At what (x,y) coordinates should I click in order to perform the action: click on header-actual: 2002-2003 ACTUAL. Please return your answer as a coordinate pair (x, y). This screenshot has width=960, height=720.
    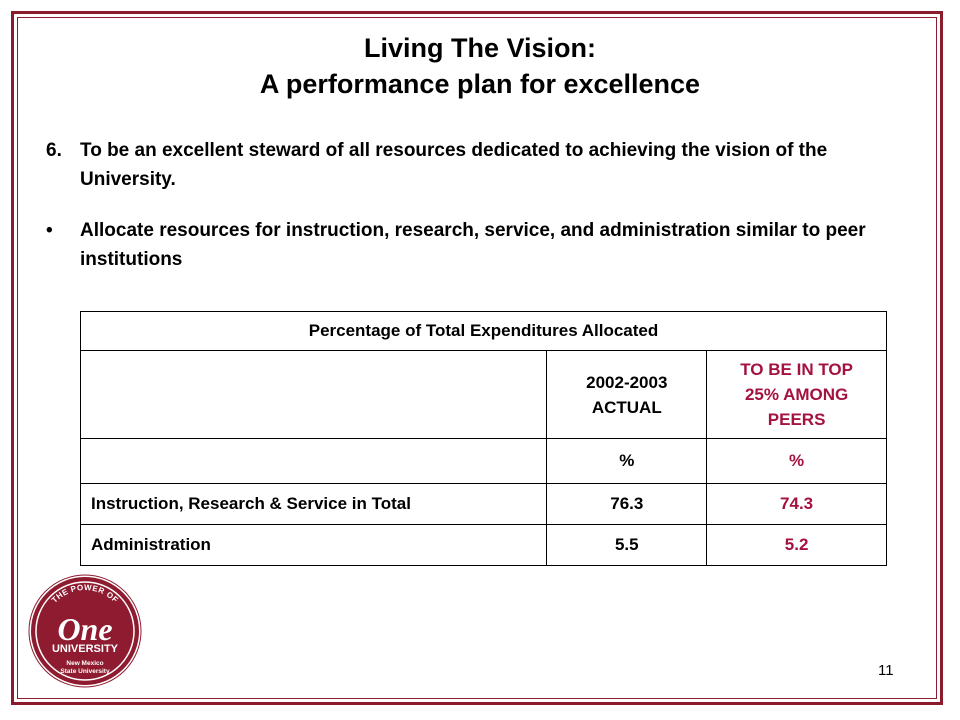
    Looking at the image, I should click on (627, 394).